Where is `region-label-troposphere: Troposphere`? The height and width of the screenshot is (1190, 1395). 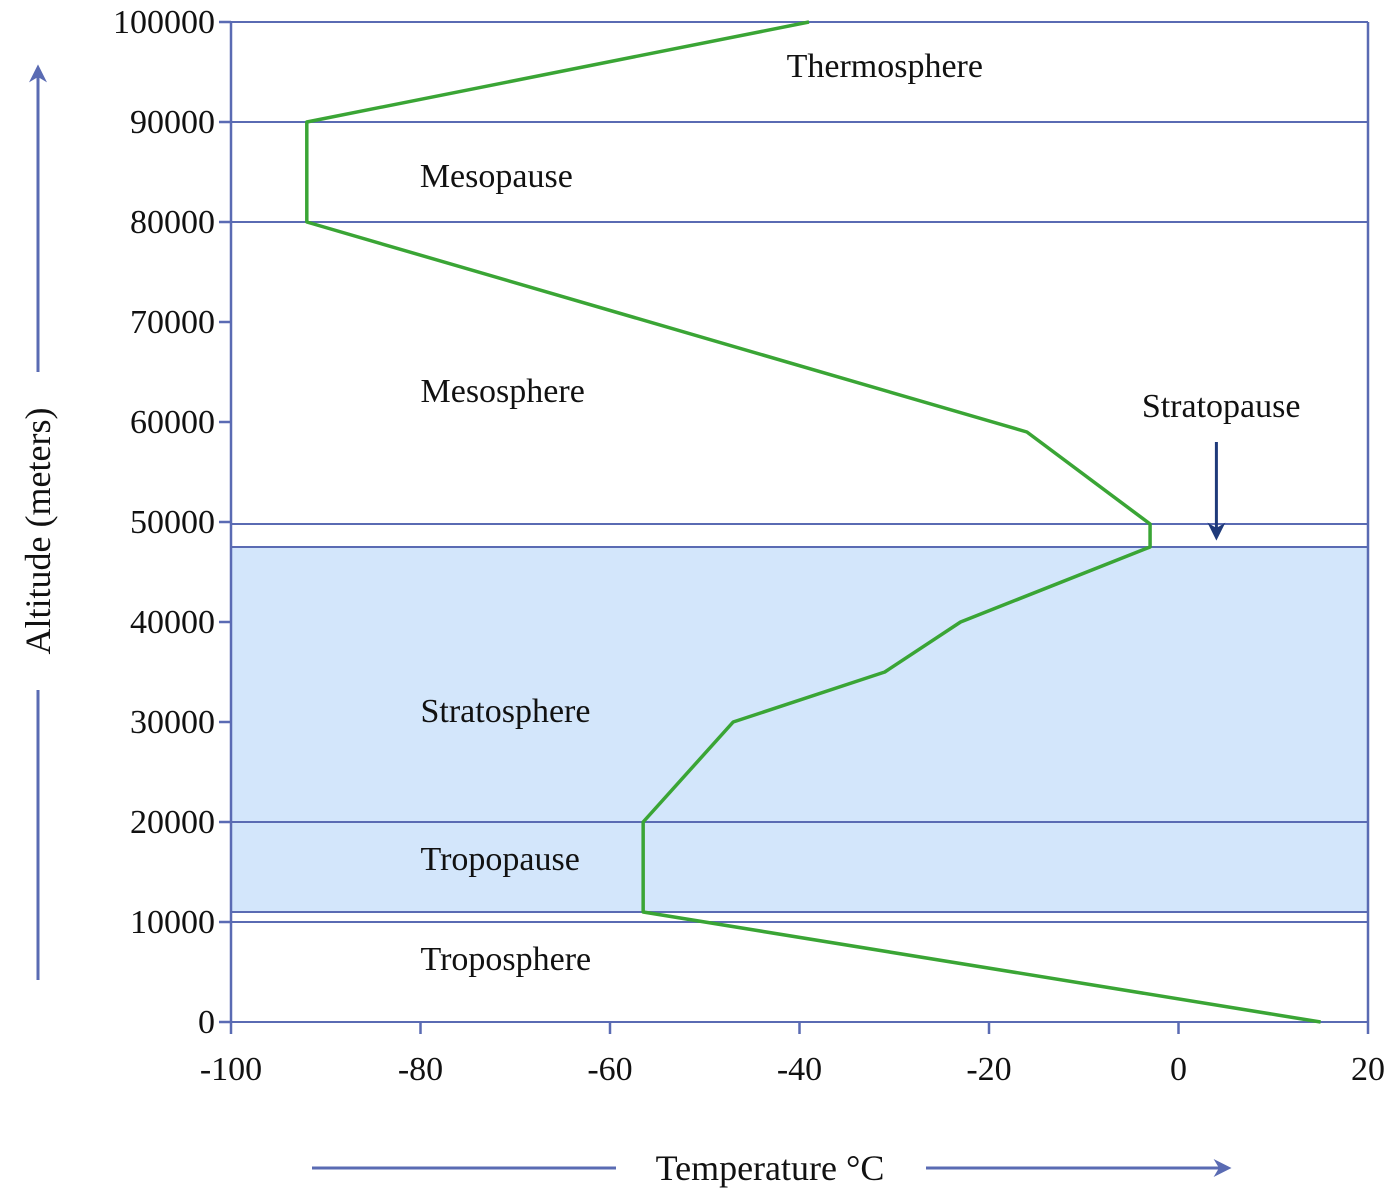
region-label-troposphere: Troposphere is located at coordinates (506, 959).